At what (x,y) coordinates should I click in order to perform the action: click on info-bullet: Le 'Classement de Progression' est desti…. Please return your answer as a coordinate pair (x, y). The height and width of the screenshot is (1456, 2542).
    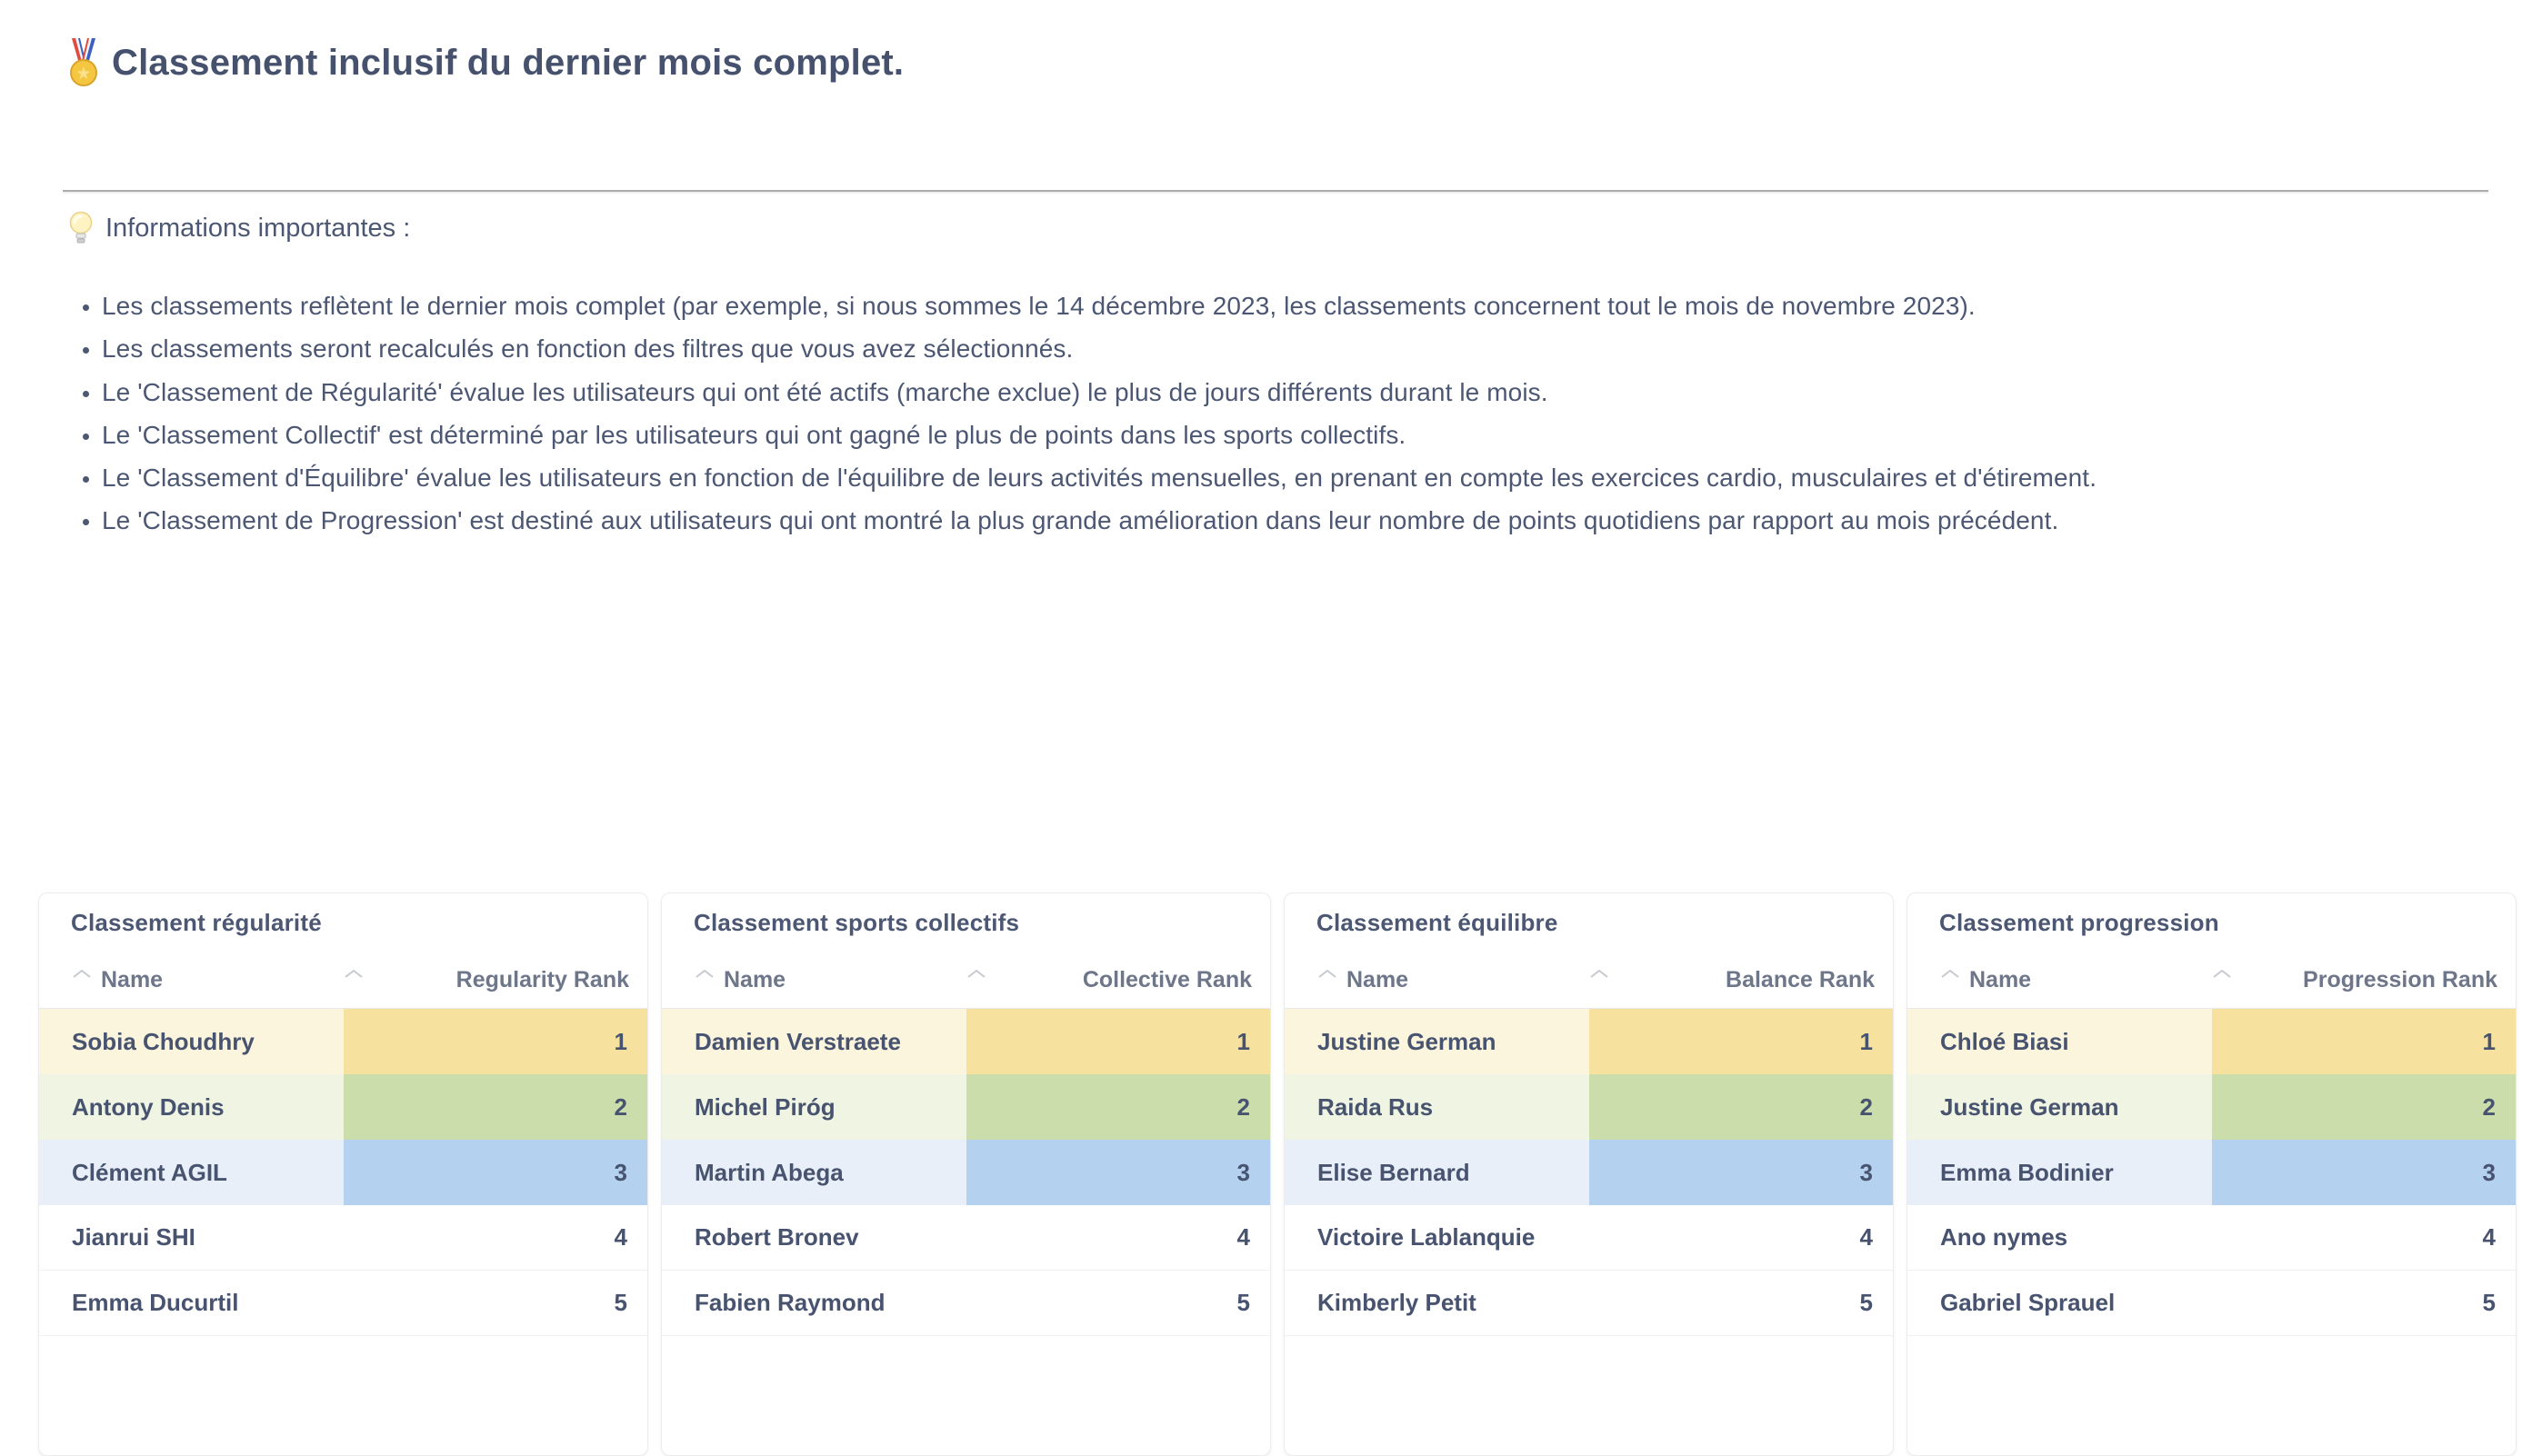
    Looking at the image, I should click on (1306, 520).